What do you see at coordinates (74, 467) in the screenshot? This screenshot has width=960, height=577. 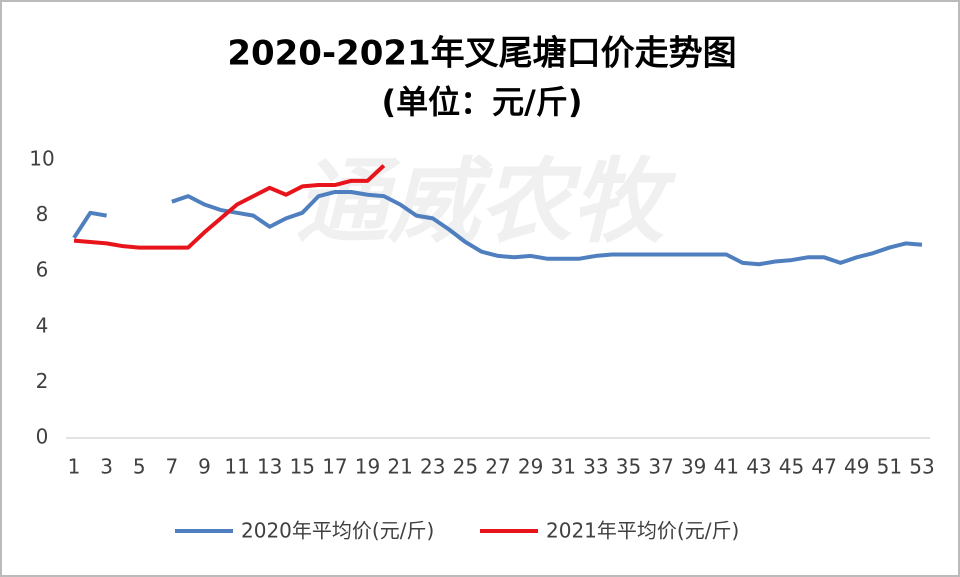 I see `x-tick-label: 1` at bounding box center [74, 467].